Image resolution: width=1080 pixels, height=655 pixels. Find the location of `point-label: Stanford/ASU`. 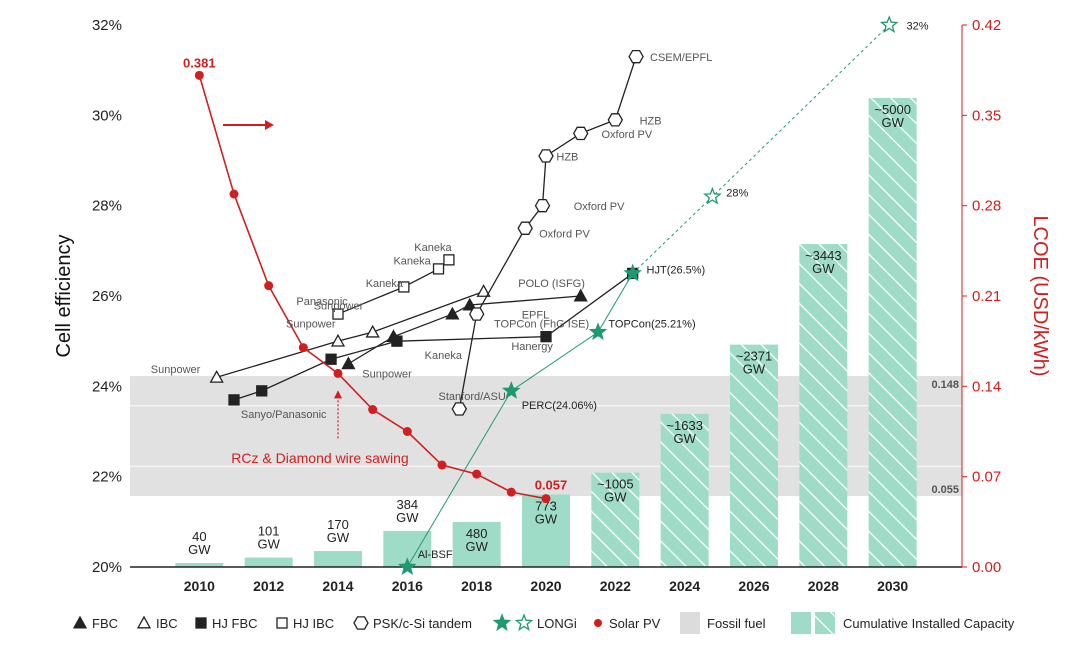

point-label: Stanford/ASU is located at coordinates (472, 397).